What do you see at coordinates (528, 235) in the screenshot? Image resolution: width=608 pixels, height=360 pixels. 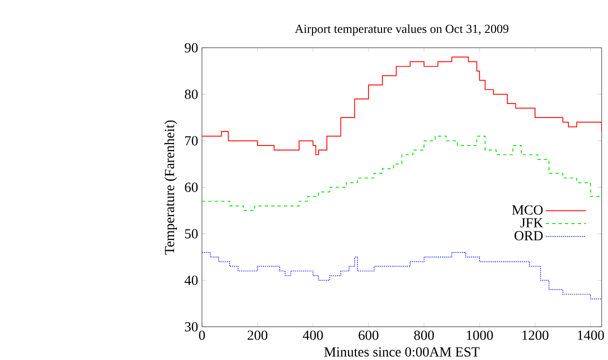 I see `legend-label: ORD` at bounding box center [528, 235].